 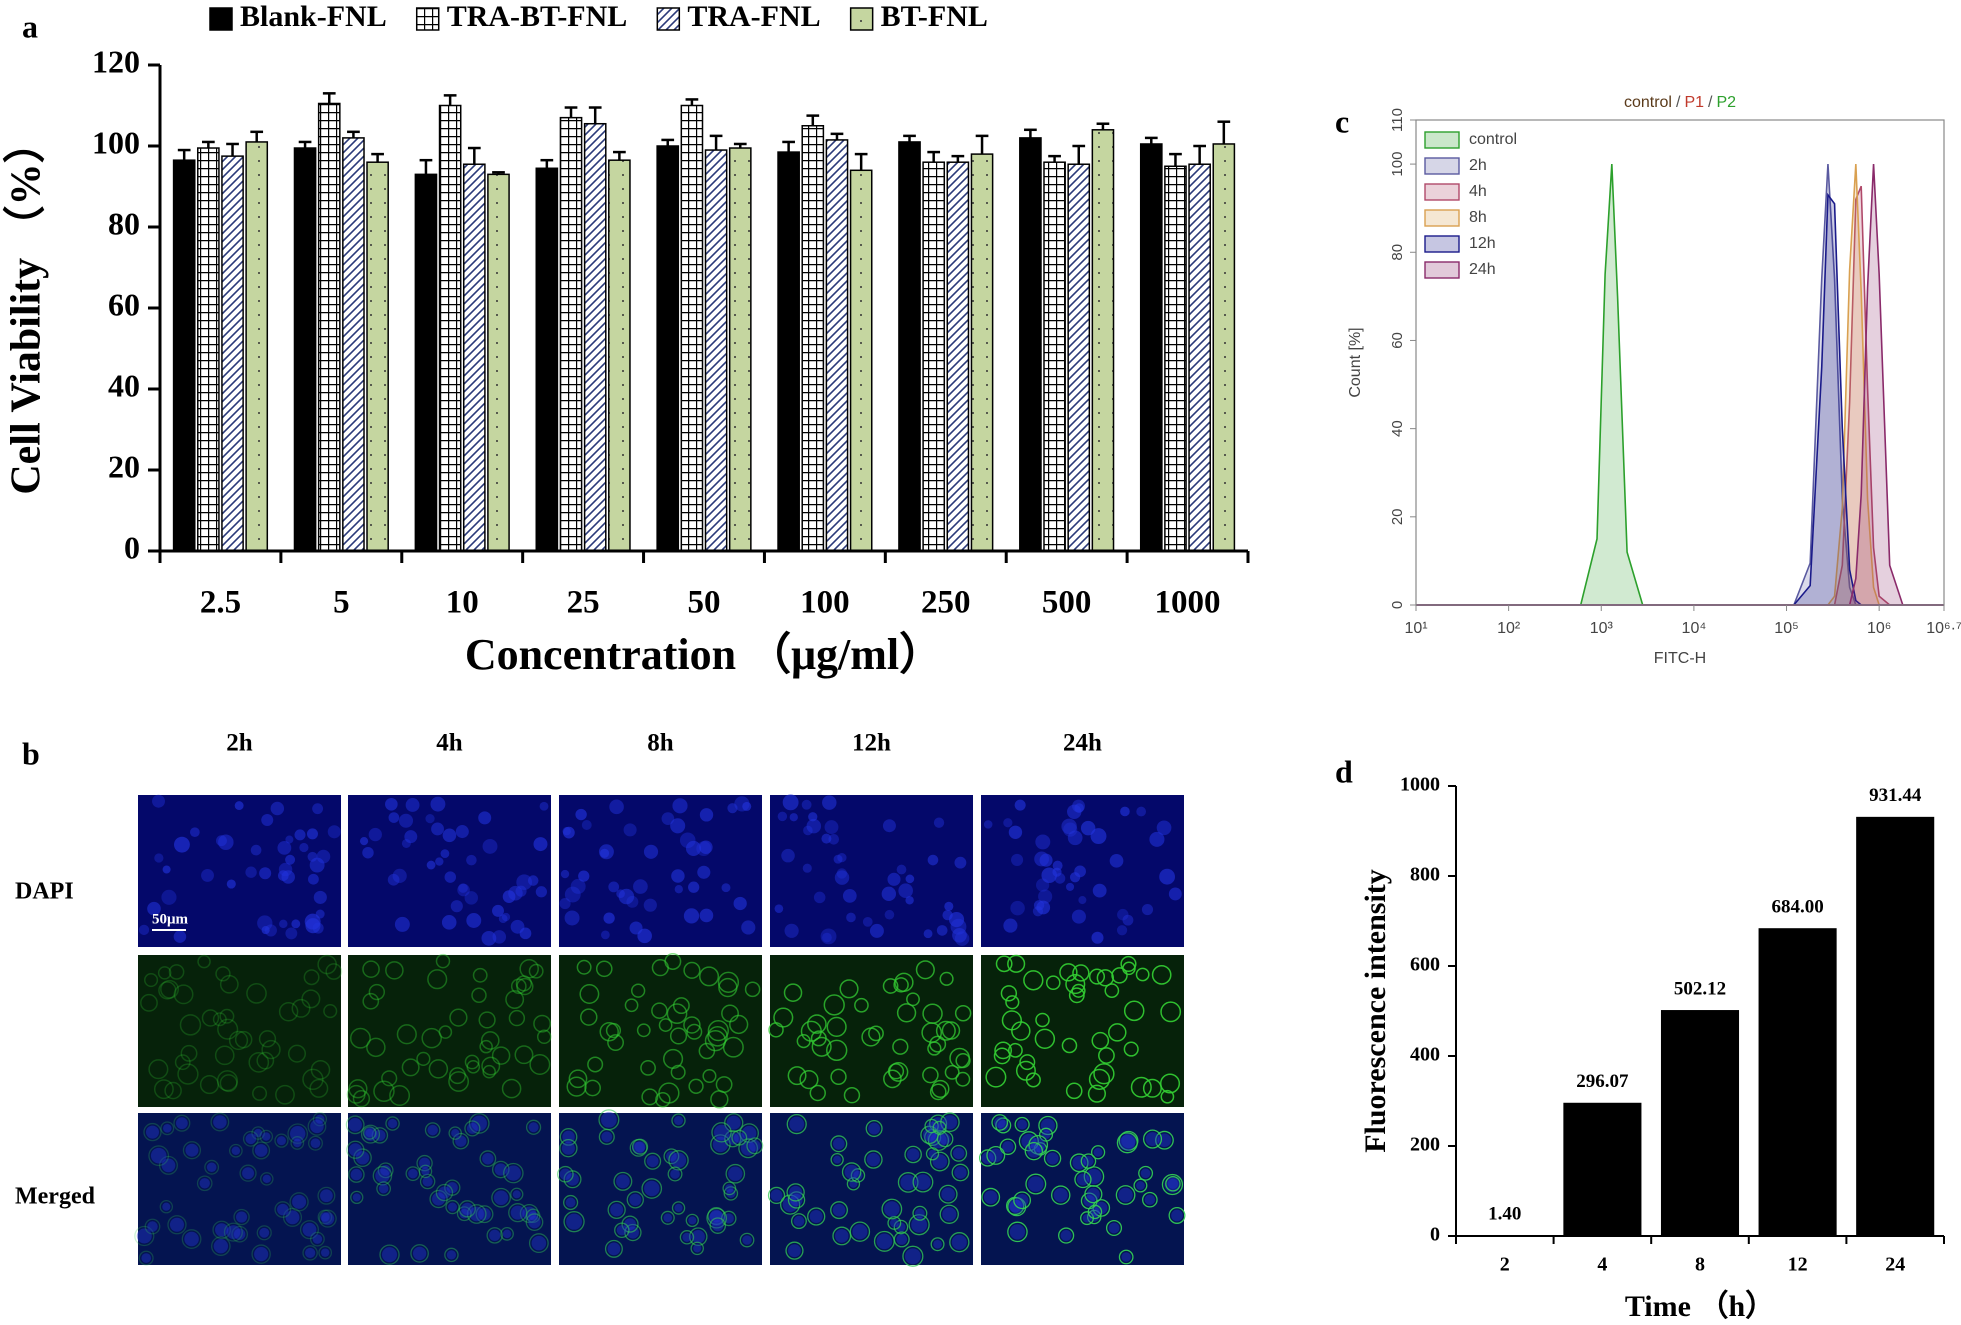 What do you see at coordinates (1442, 166) in the screenshot?
I see `legend-swatch` at bounding box center [1442, 166].